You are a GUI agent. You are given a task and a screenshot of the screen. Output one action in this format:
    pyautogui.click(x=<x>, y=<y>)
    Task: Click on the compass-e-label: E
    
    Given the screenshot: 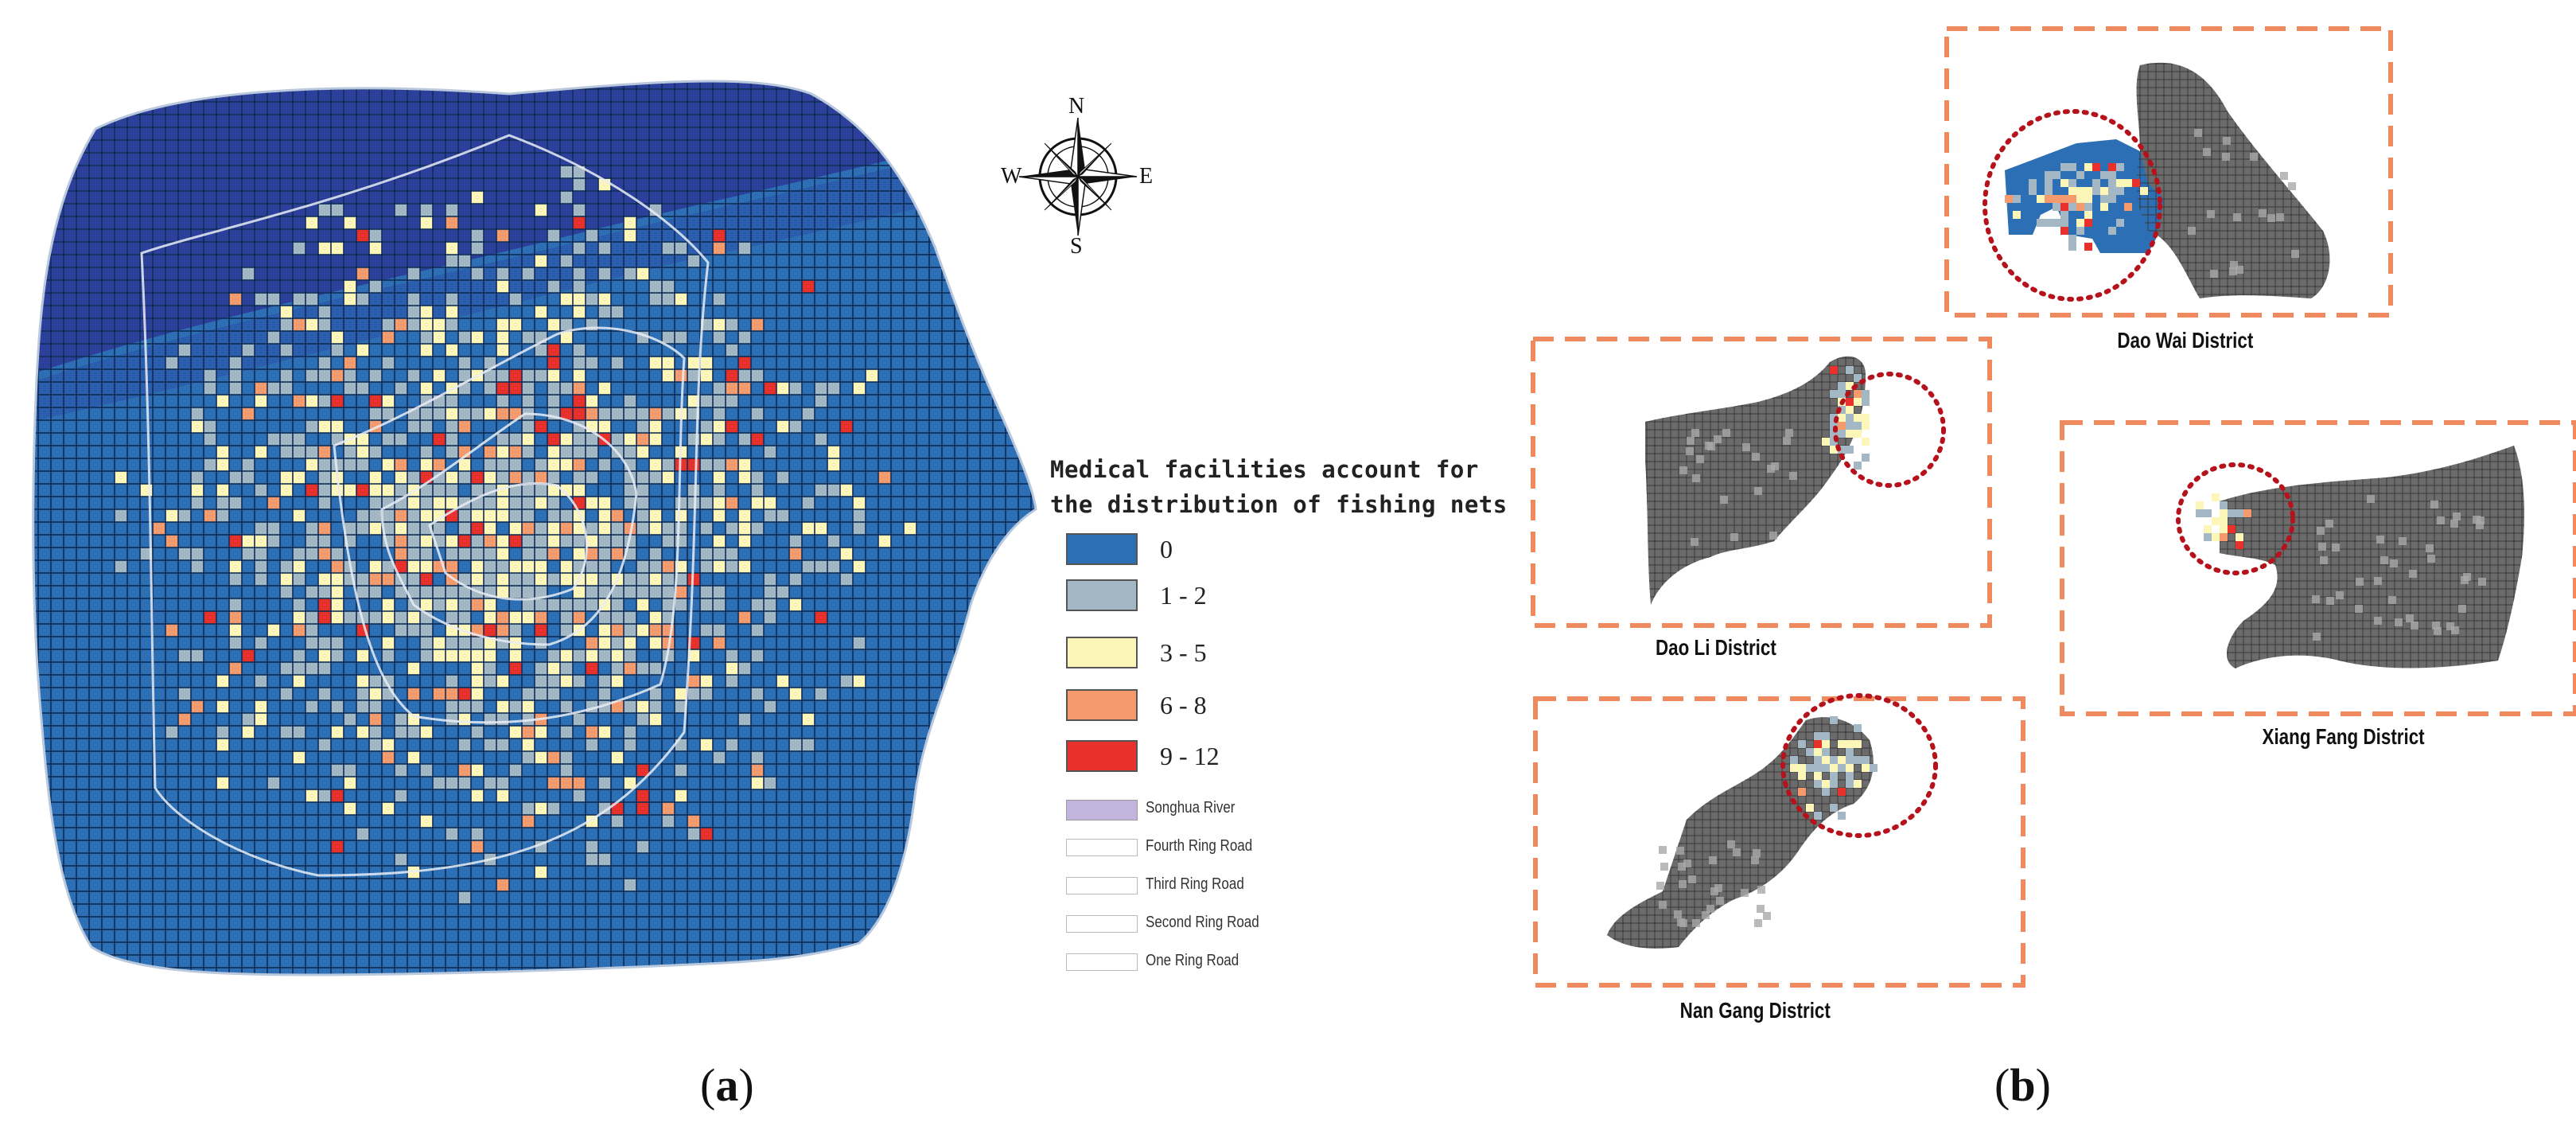 What is the action you would take?
    pyautogui.click(x=1146, y=176)
    